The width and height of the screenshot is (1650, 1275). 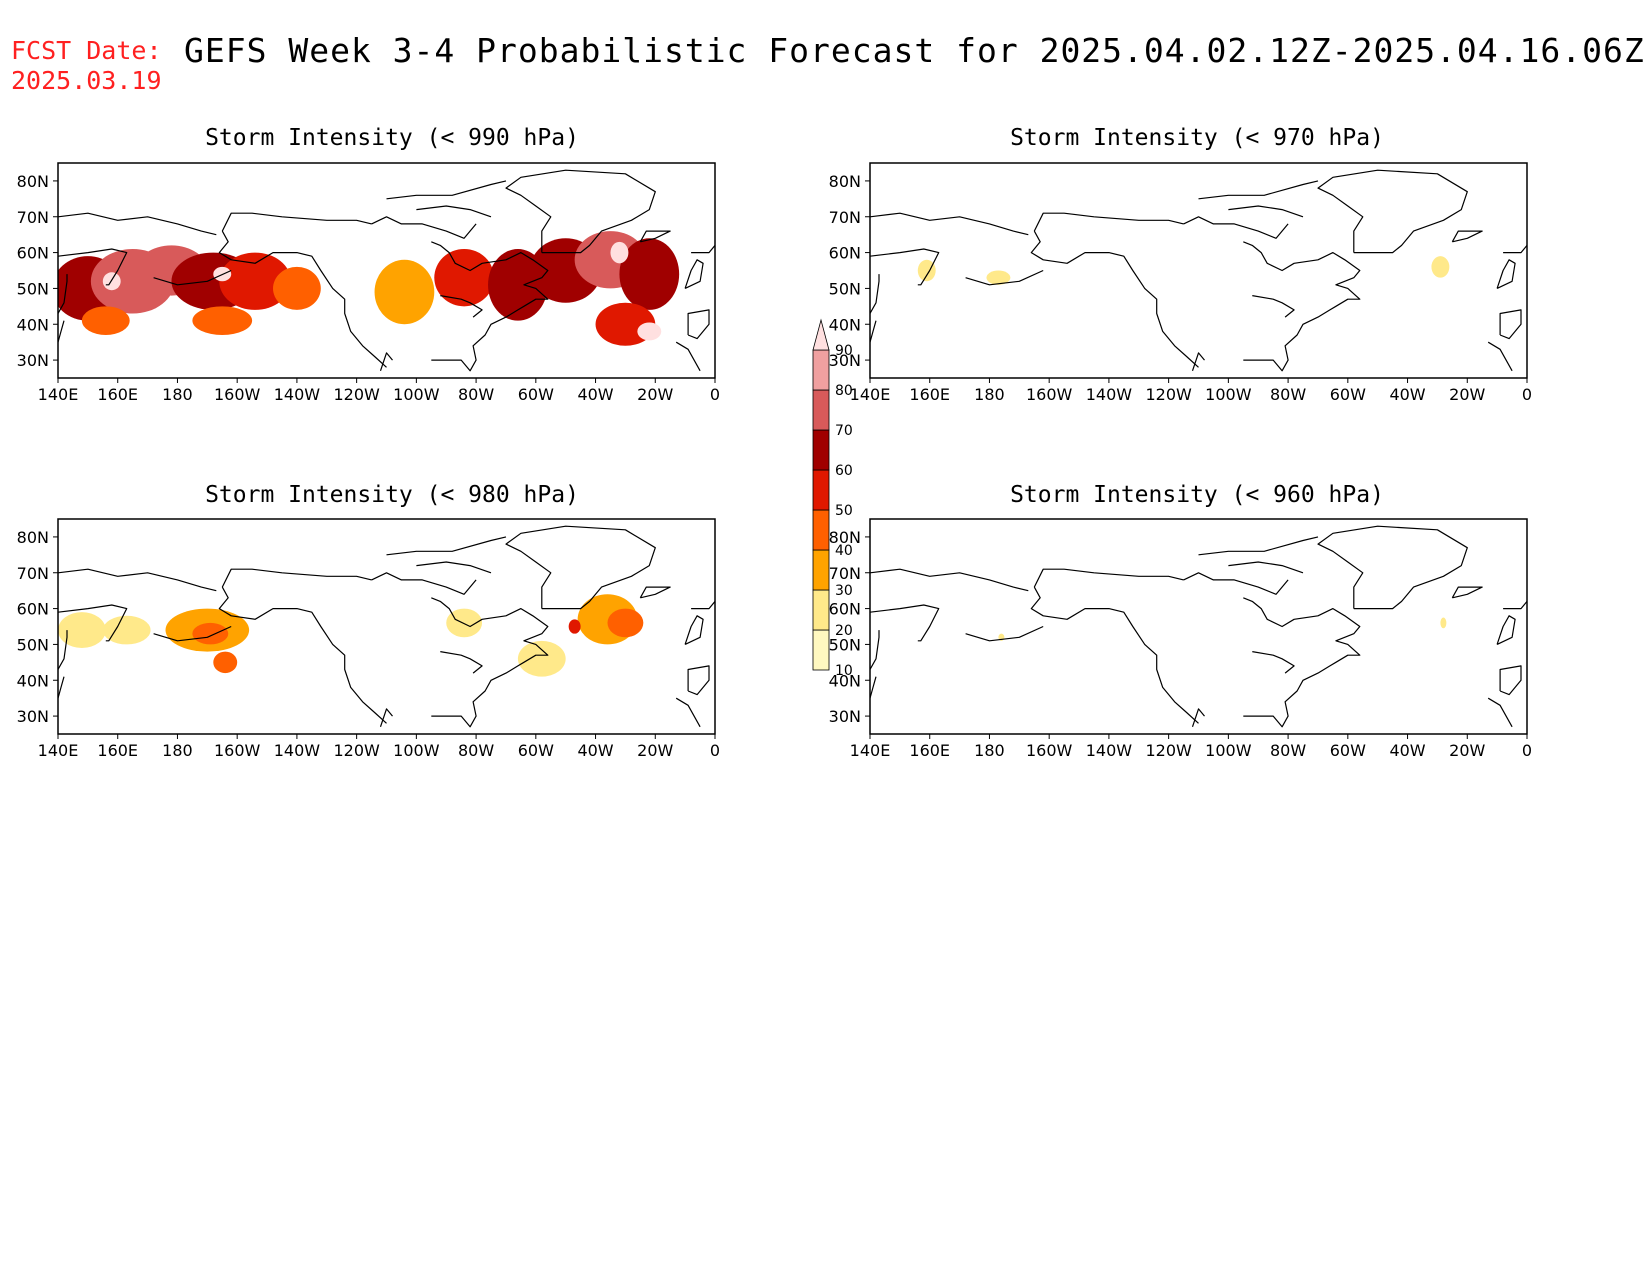 I want to click on colorbar-label: 80, so click(x=844, y=391).